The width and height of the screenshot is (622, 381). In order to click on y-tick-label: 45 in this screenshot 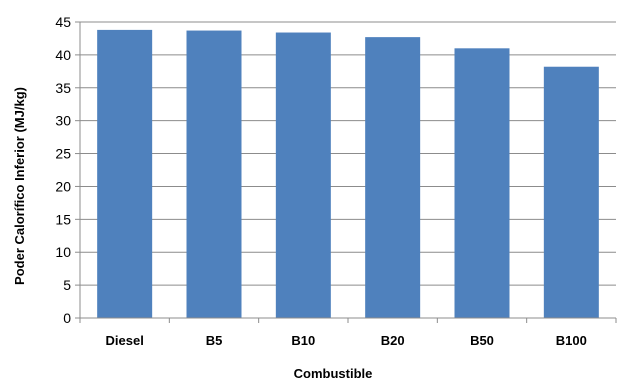, I will do `click(63, 22)`.